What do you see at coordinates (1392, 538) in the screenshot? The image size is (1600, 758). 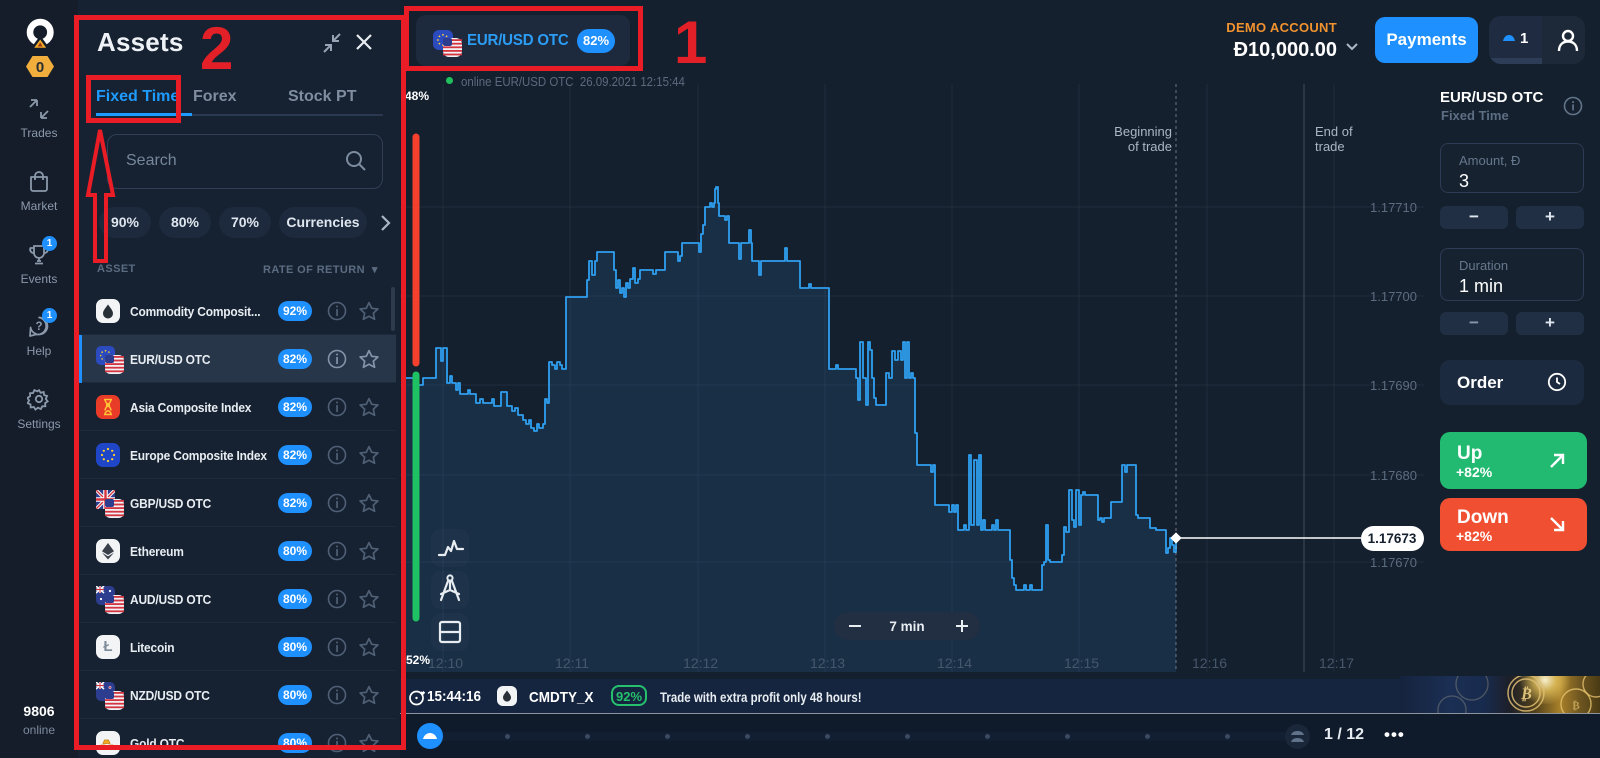 I see `svg-text: 1.17673` at bounding box center [1392, 538].